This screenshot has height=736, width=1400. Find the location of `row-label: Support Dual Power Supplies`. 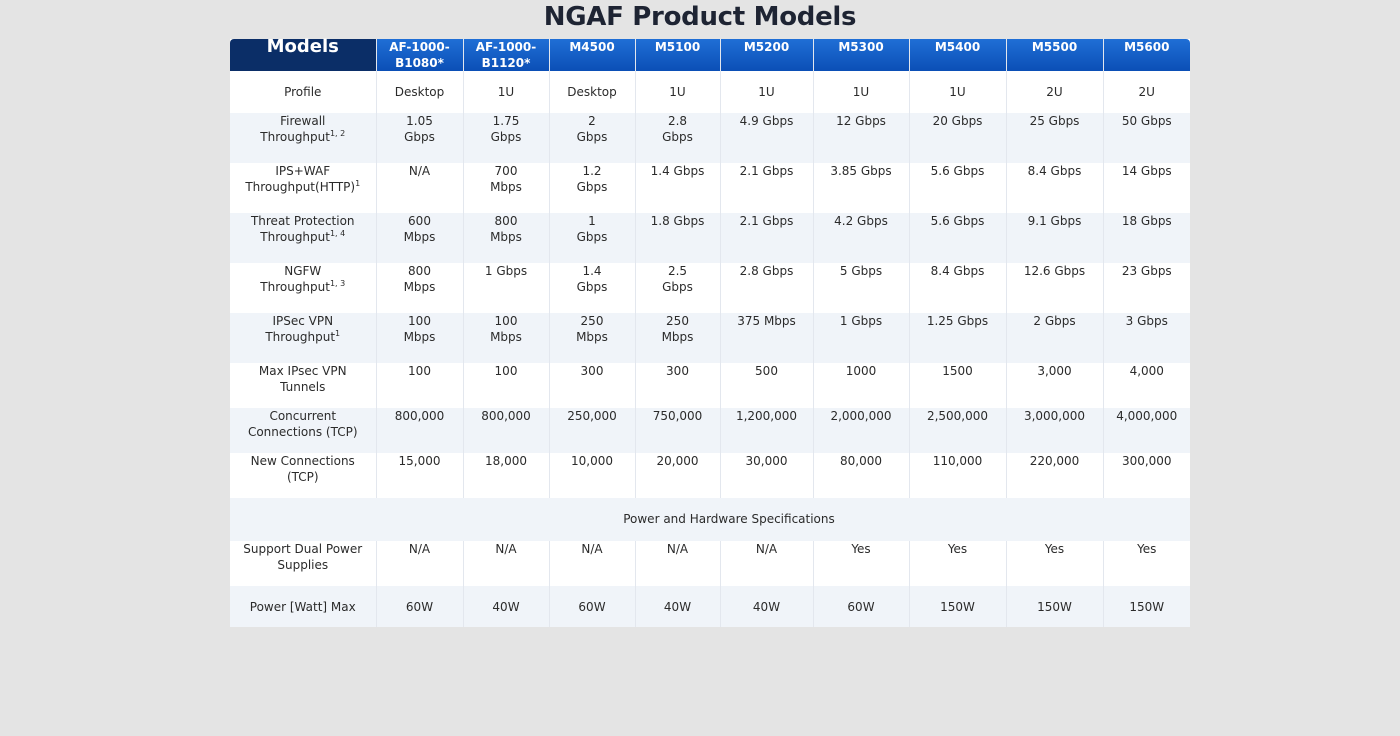

row-label: Support Dual Power Supplies is located at coordinates (303, 557).